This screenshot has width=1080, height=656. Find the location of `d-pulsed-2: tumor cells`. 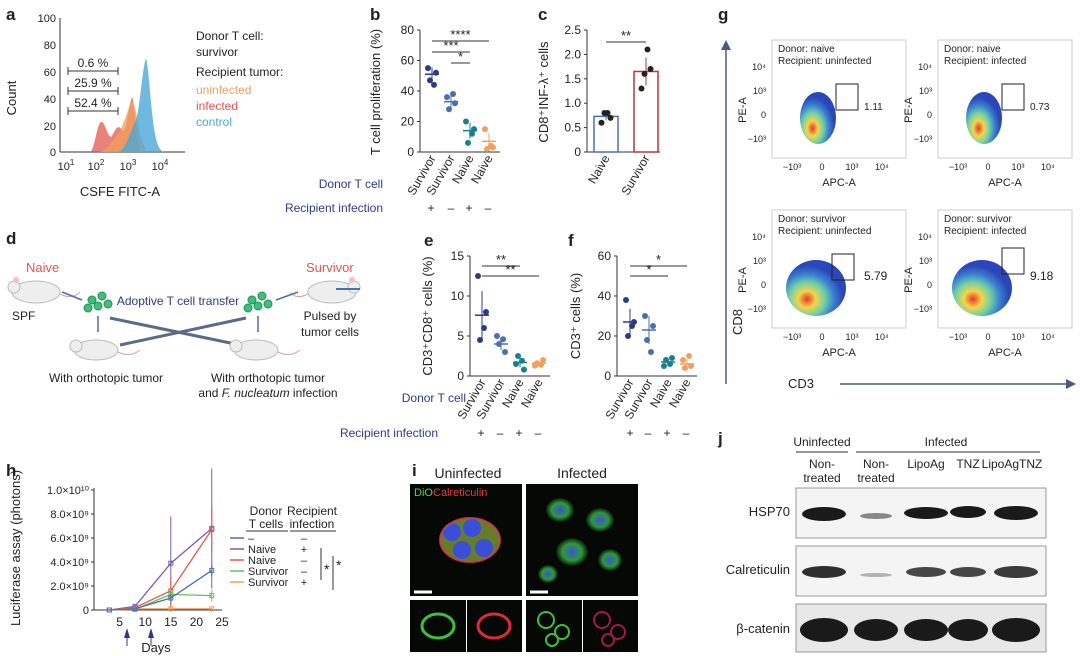

d-pulsed-2: tumor cells is located at coordinates (330, 332).